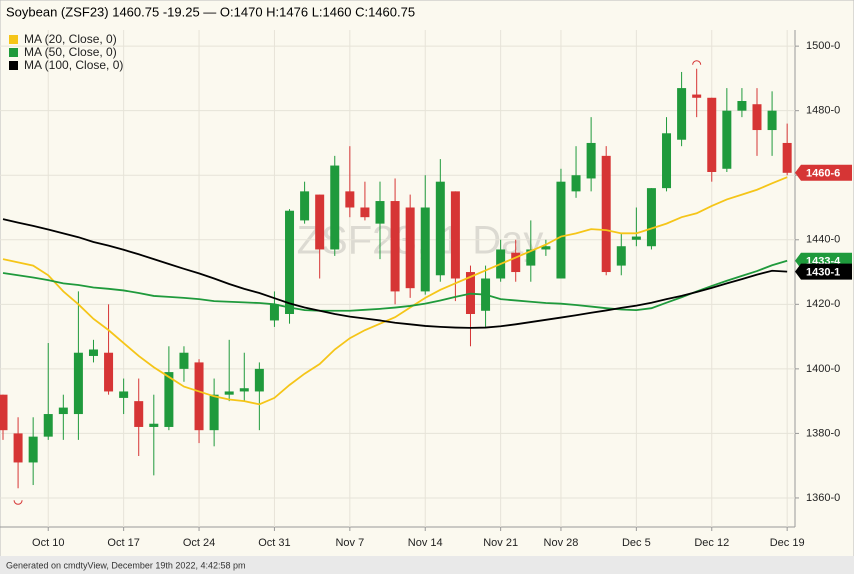 Image resolution: width=854 pixels, height=574 pixels. What do you see at coordinates (274, 543) in the screenshot?
I see `x-tick-label: Oct 31` at bounding box center [274, 543].